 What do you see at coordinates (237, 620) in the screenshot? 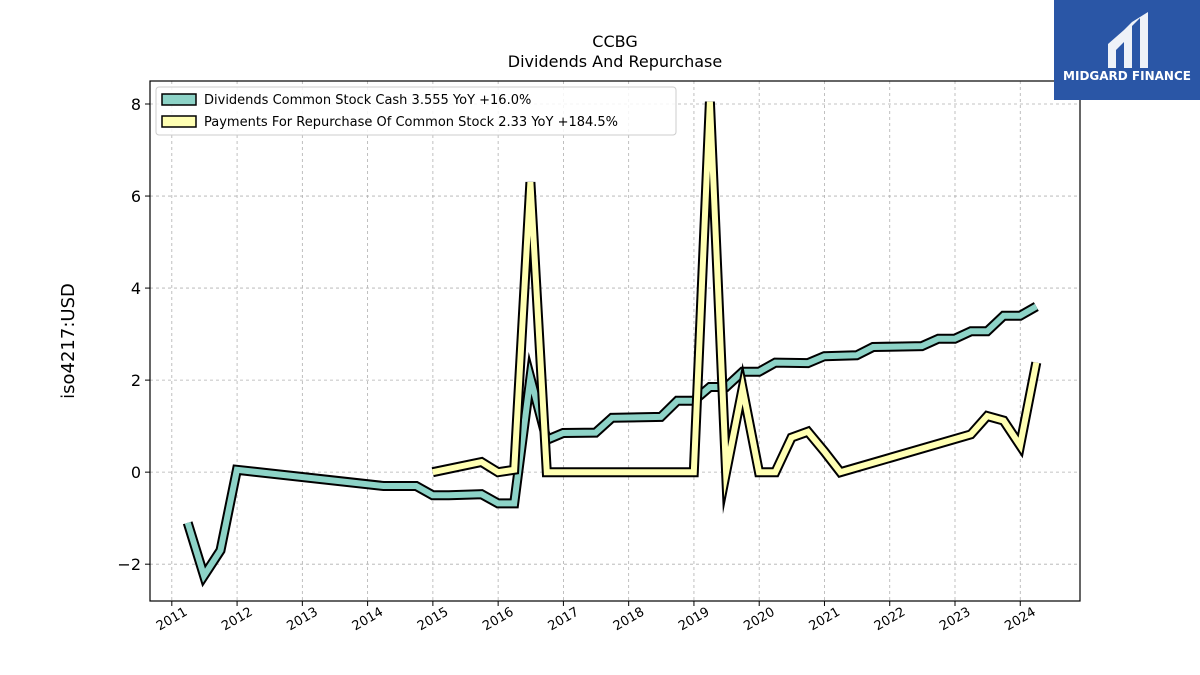
I see `x-tick-label: 2012` at bounding box center [237, 620].